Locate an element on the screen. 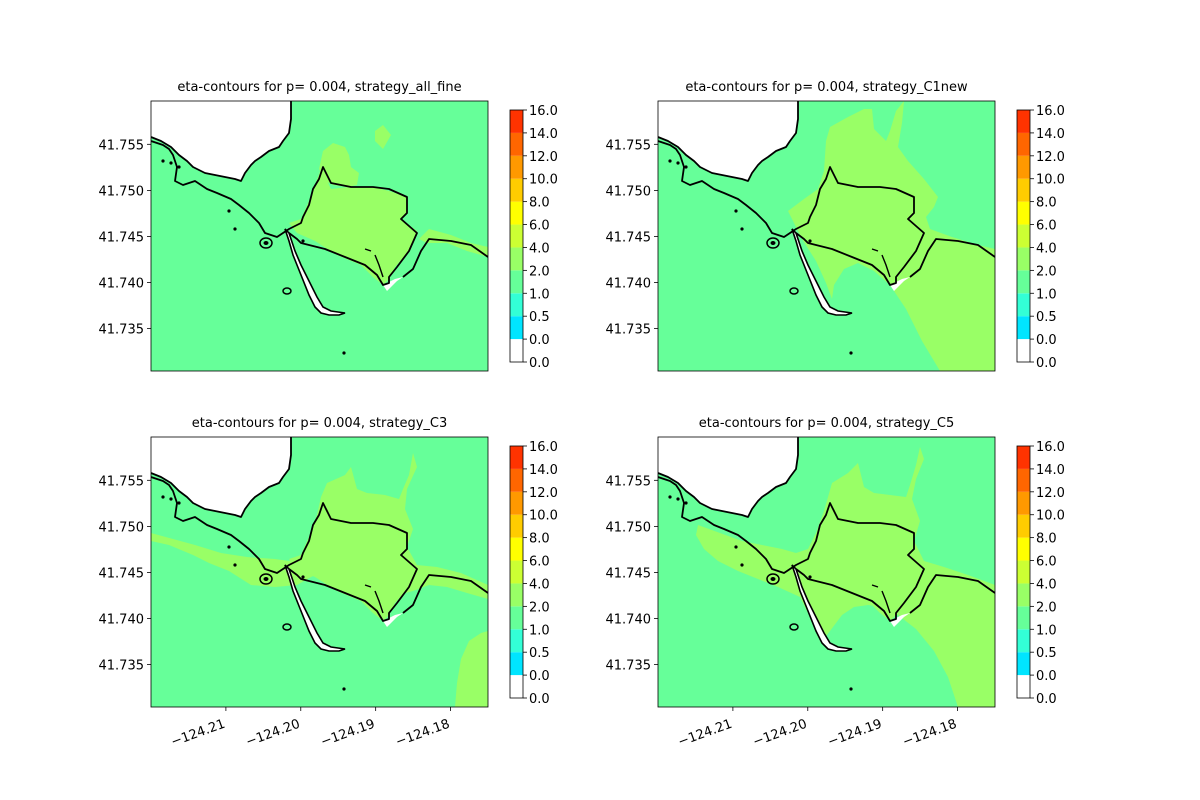 The height and width of the screenshot is (800, 1200). x-tick-label: −124.20 is located at coordinates (780, 733).